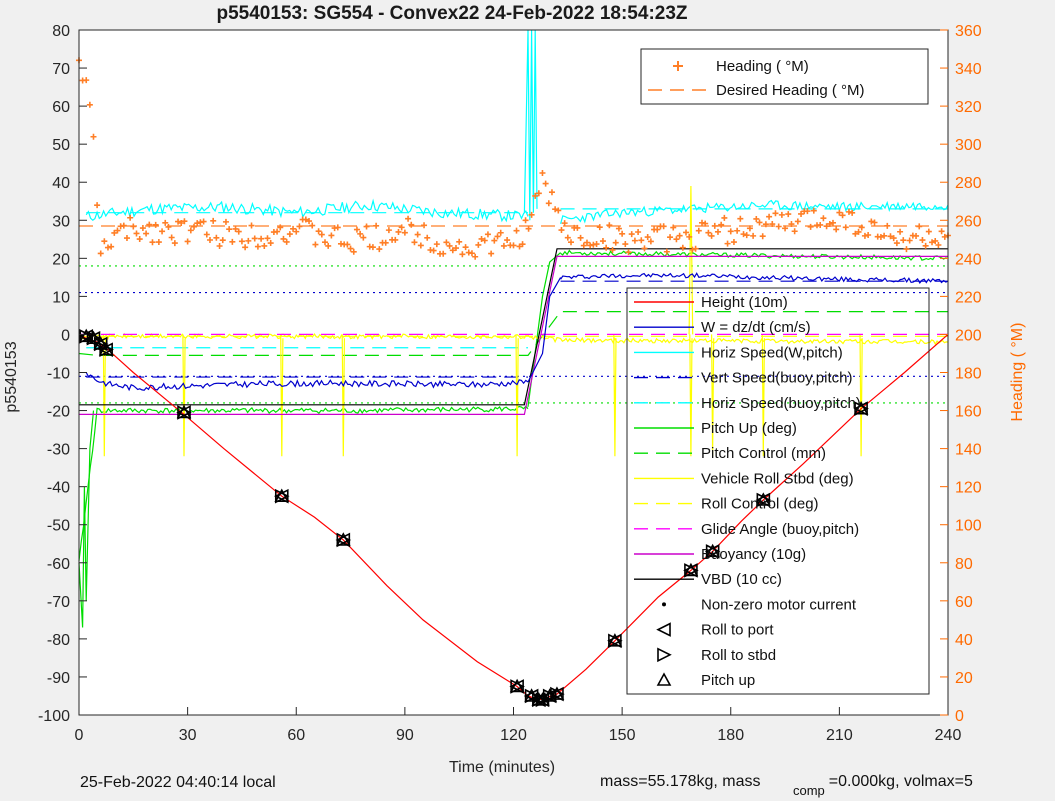 This screenshot has width=1055, height=801. Describe the element at coordinates (968, 145) in the screenshot. I see `y2-tick-label-15: 300` at that location.